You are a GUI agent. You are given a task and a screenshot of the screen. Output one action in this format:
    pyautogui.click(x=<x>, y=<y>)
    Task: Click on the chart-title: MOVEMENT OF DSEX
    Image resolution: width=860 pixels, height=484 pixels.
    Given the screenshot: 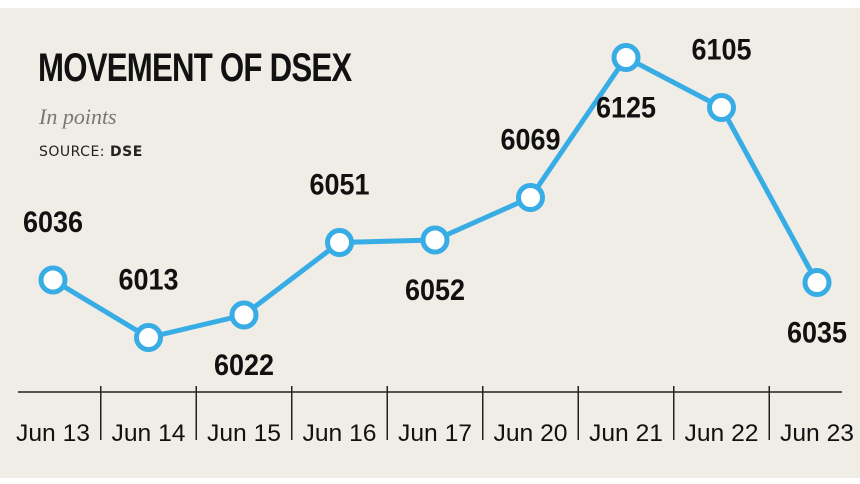 What is the action you would take?
    pyautogui.click(x=195, y=68)
    